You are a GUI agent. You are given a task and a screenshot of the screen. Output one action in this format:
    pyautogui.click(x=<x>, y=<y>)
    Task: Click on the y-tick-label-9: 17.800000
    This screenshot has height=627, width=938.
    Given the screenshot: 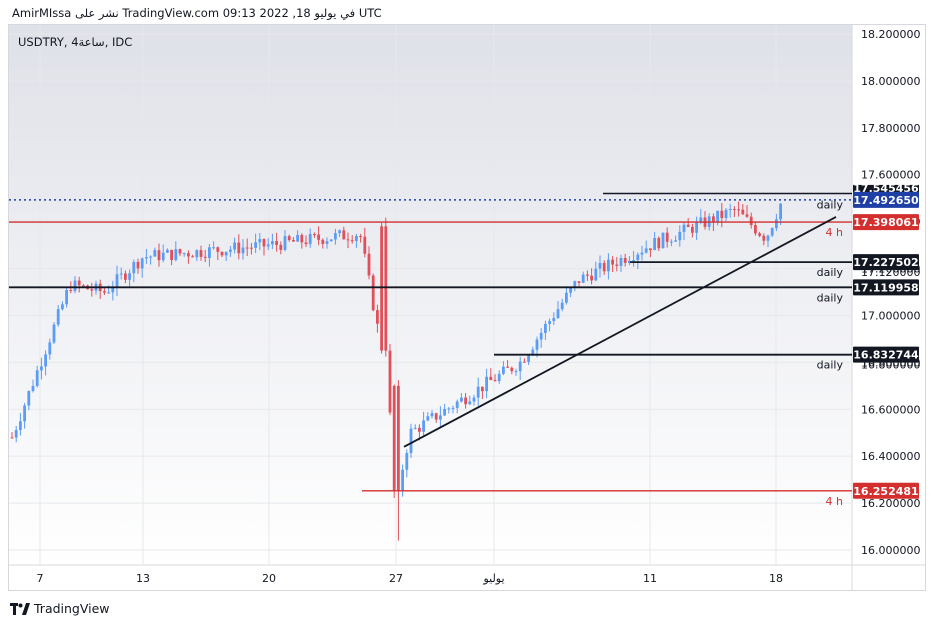 What is the action you would take?
    pyautogui.click(x=891, y=128)
    